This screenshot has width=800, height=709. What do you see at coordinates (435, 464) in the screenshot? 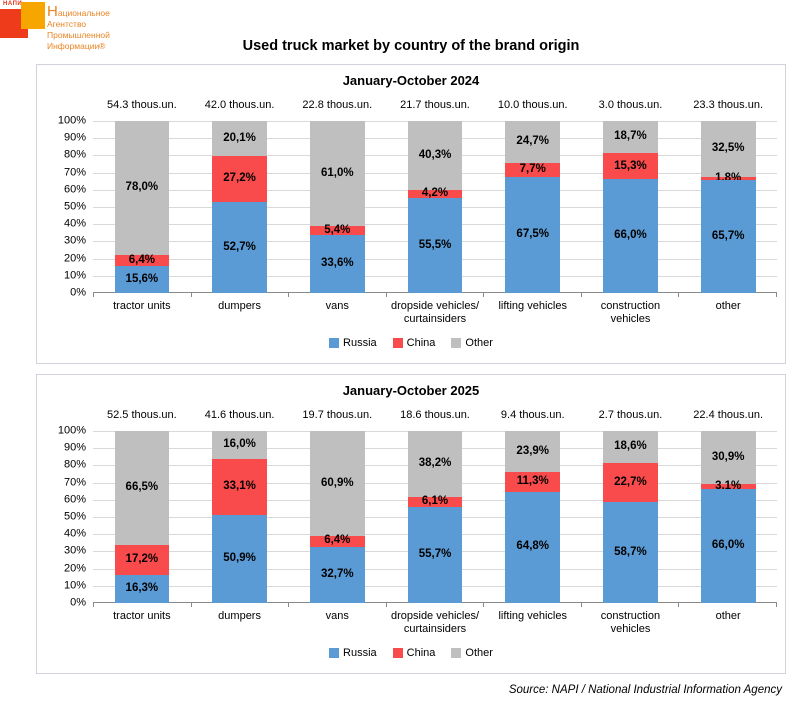
I see `segment-other: 38,2%` at bounding box center [435, 464].